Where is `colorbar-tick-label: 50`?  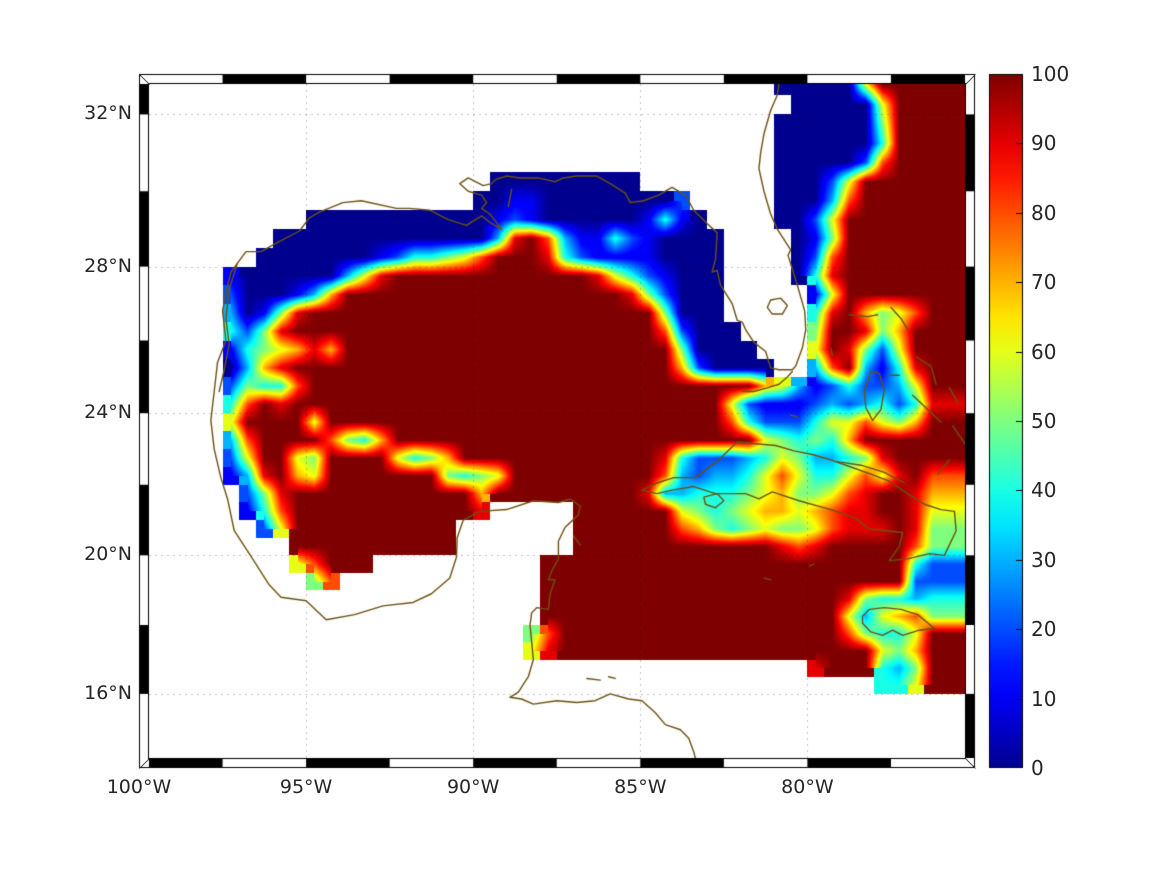 colorbar-tick-label: 50 is located at coordinates (1044, 421).